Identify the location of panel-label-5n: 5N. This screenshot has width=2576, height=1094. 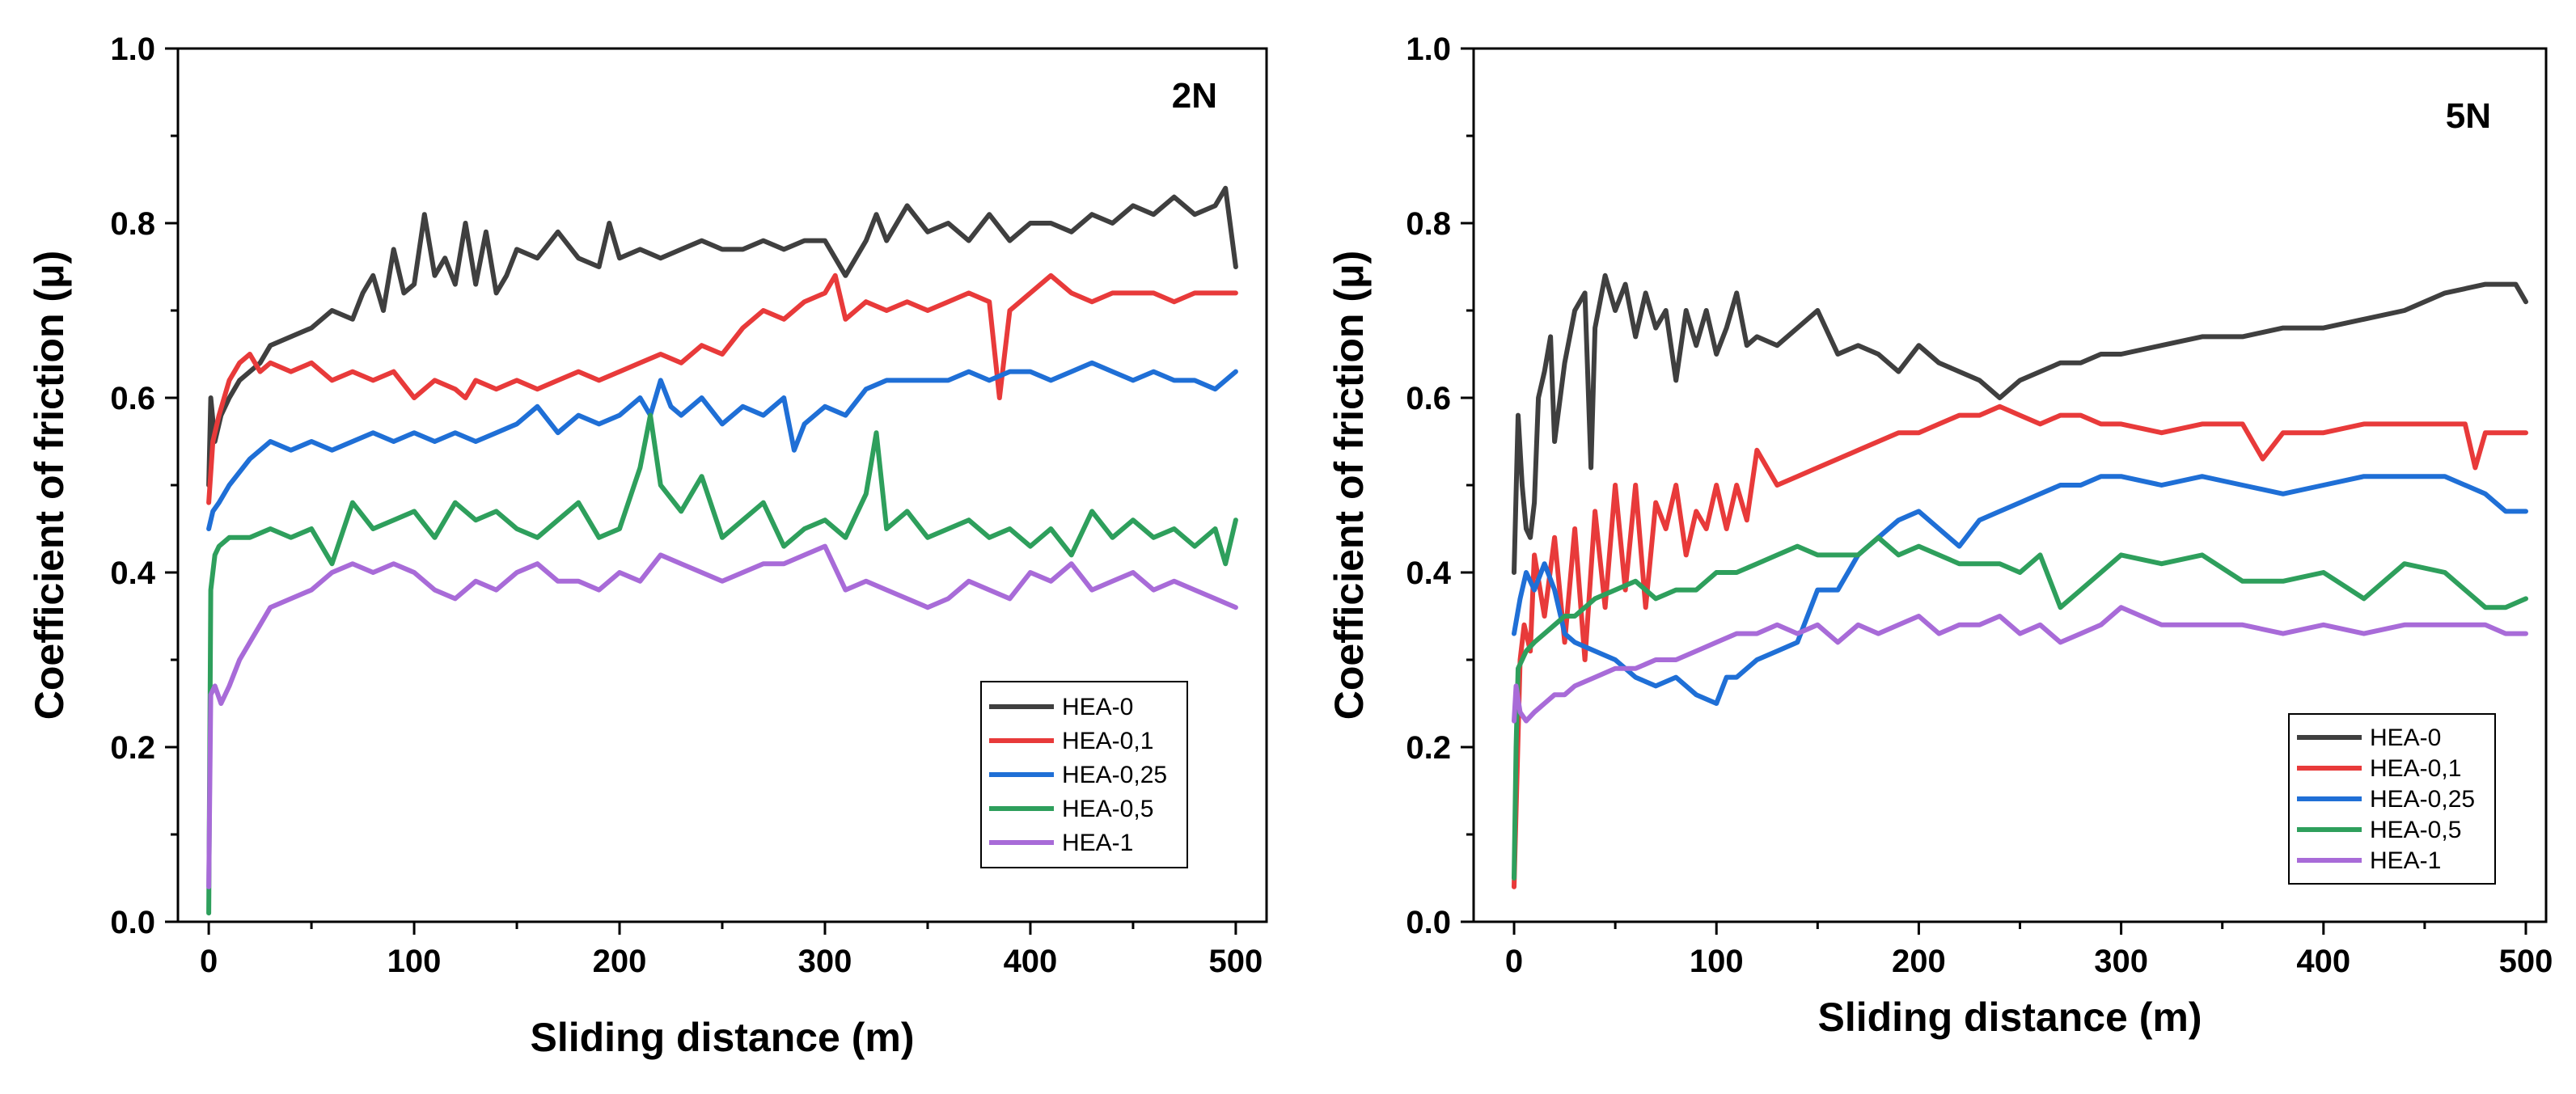
(2468, 116).